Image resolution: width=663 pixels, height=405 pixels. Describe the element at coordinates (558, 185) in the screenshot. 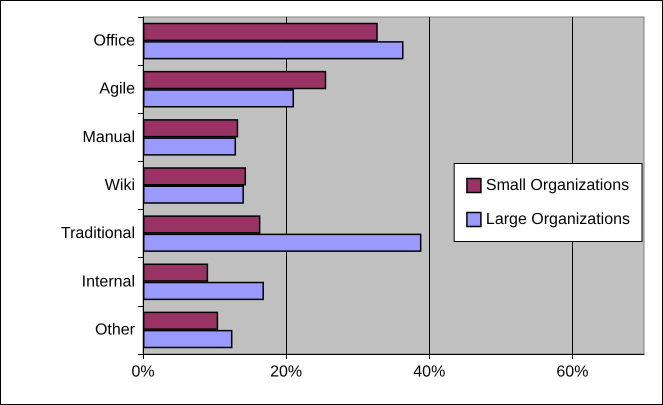

I see `legend-label: Small Organizations` at that location.